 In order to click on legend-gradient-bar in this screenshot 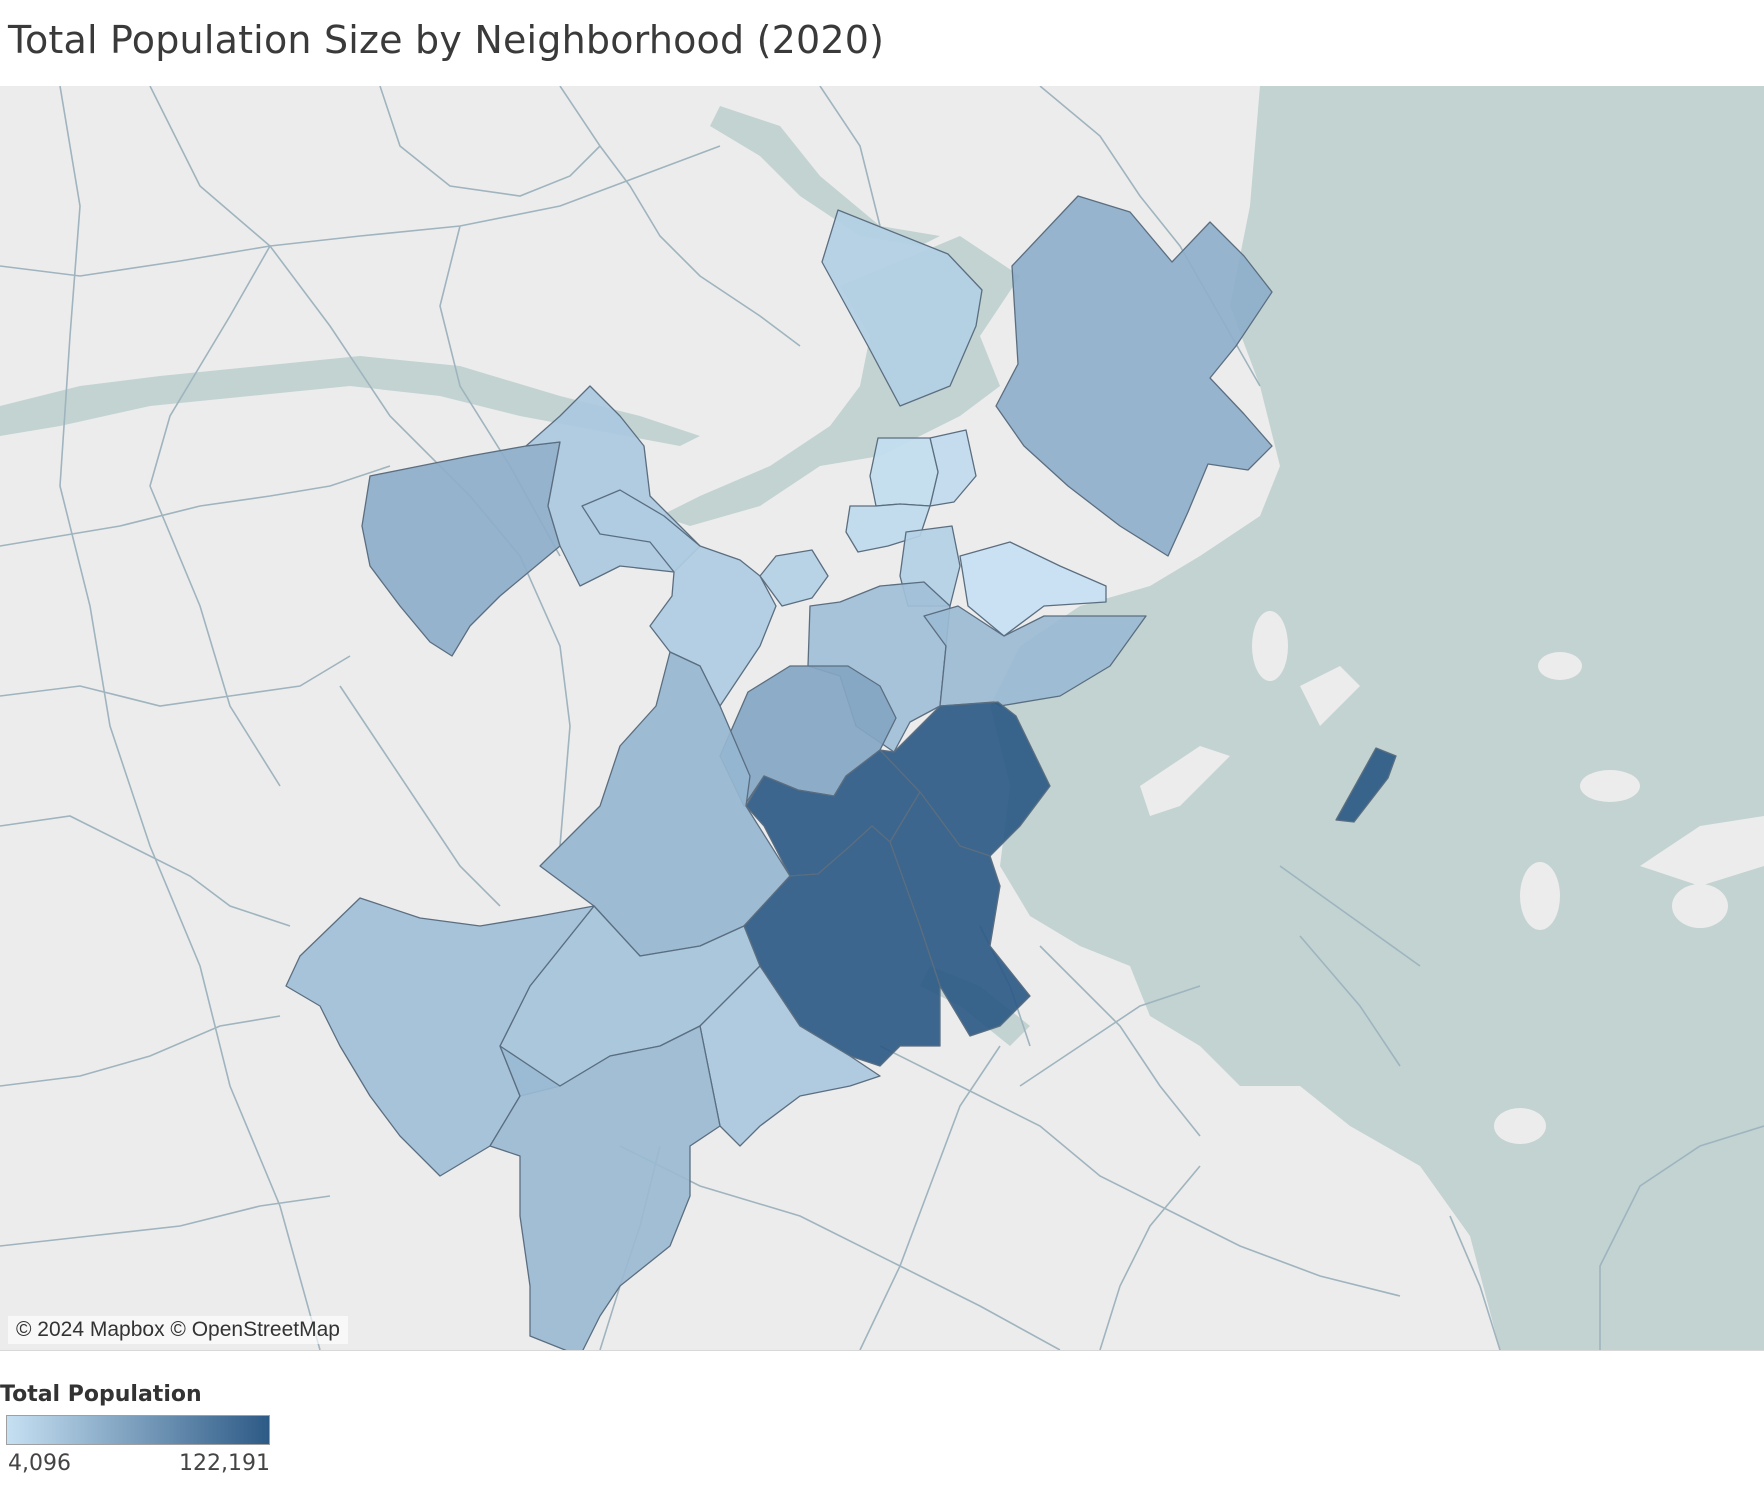, I will do `click(138, 1430)`.